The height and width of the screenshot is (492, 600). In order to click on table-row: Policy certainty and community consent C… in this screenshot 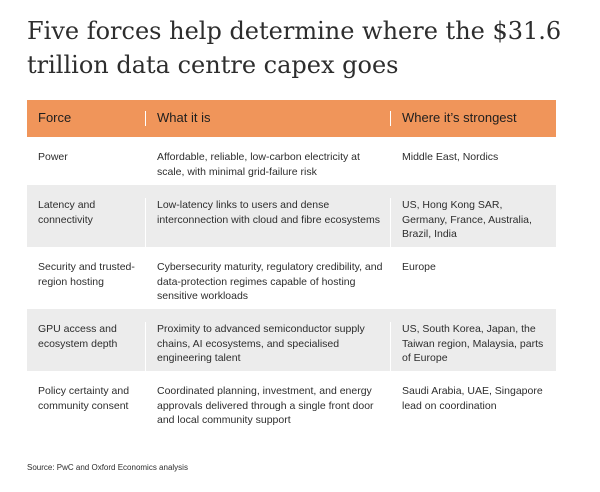, I will do `click(291, 402)`.